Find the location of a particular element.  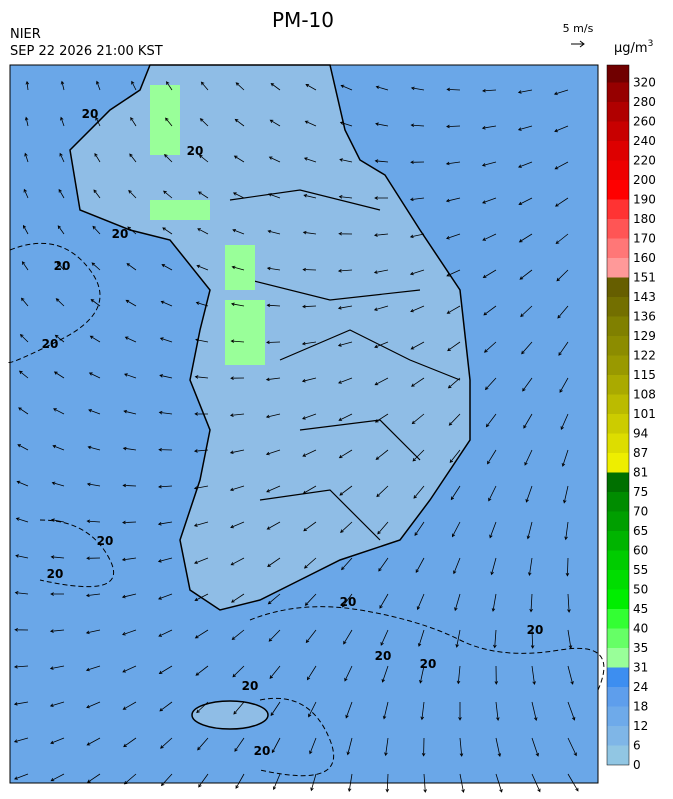

unit-exponent: 3 is located at coordinates (651, 44).